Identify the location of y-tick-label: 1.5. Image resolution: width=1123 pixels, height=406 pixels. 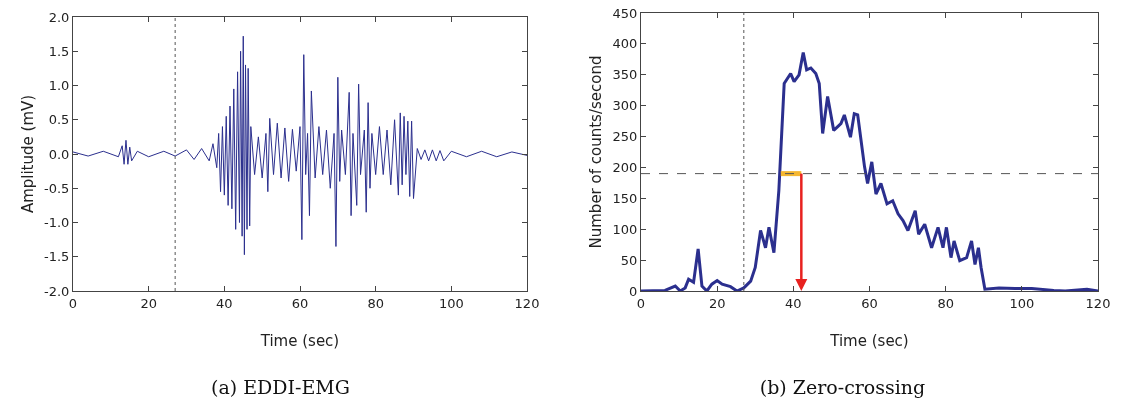
(59, 51).